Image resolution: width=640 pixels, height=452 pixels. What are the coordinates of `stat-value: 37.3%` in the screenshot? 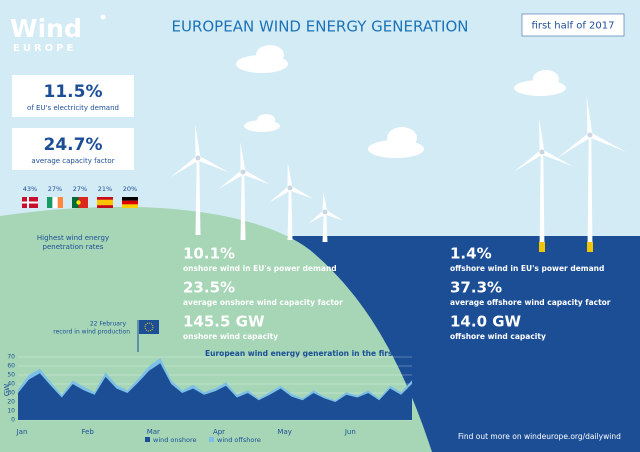 It's located at (476, 288).